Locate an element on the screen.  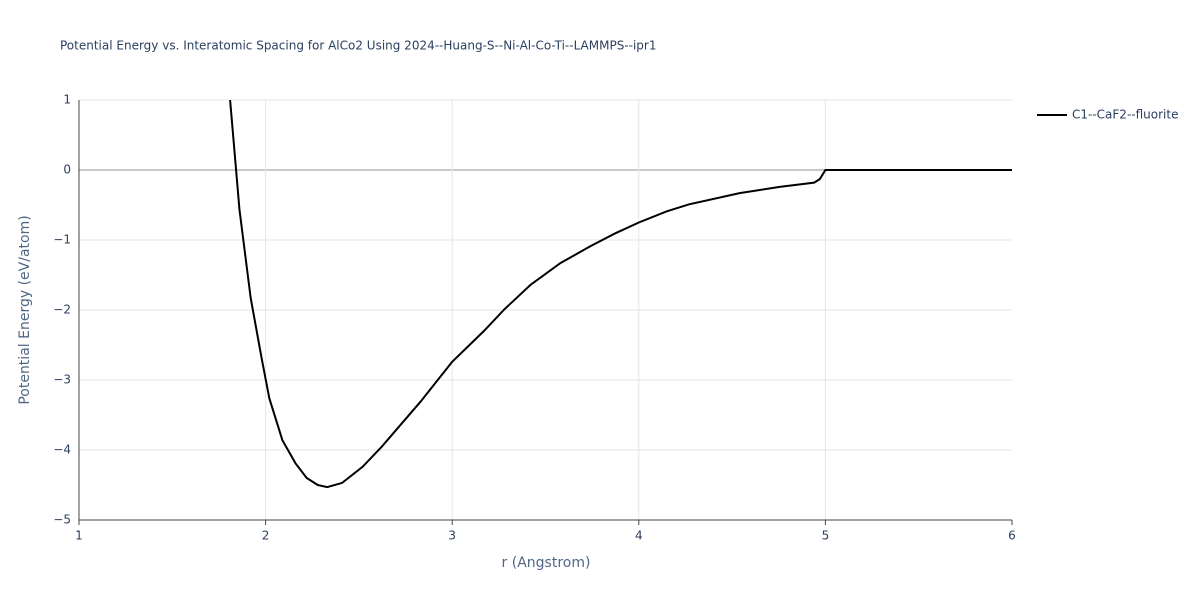
y-tick-label: −5 is located at coordinates (62, 520).